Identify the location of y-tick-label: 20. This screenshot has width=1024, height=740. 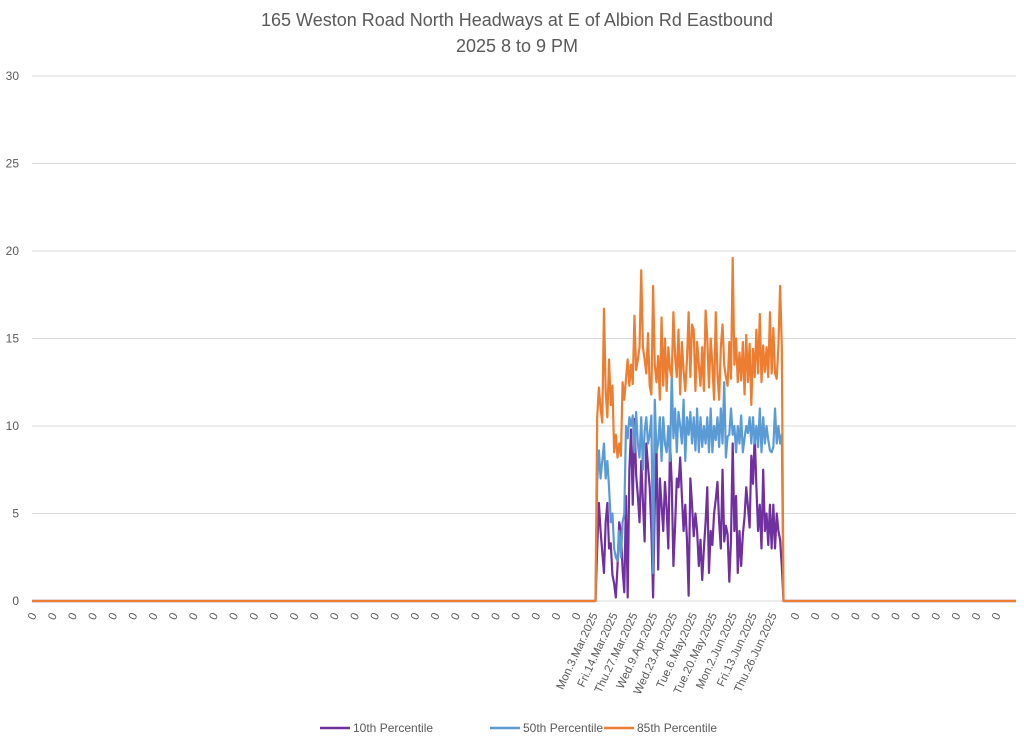
(13, 251).